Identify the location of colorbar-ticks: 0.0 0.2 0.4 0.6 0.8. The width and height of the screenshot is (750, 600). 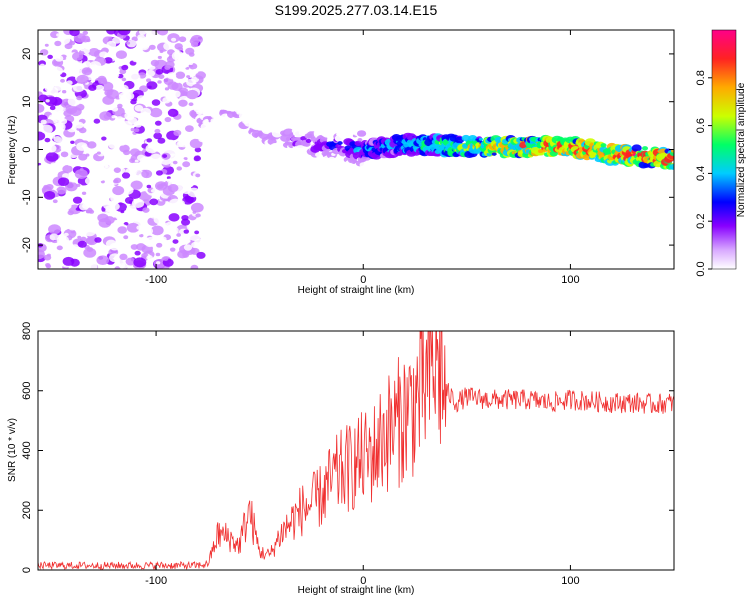
(703, 173).